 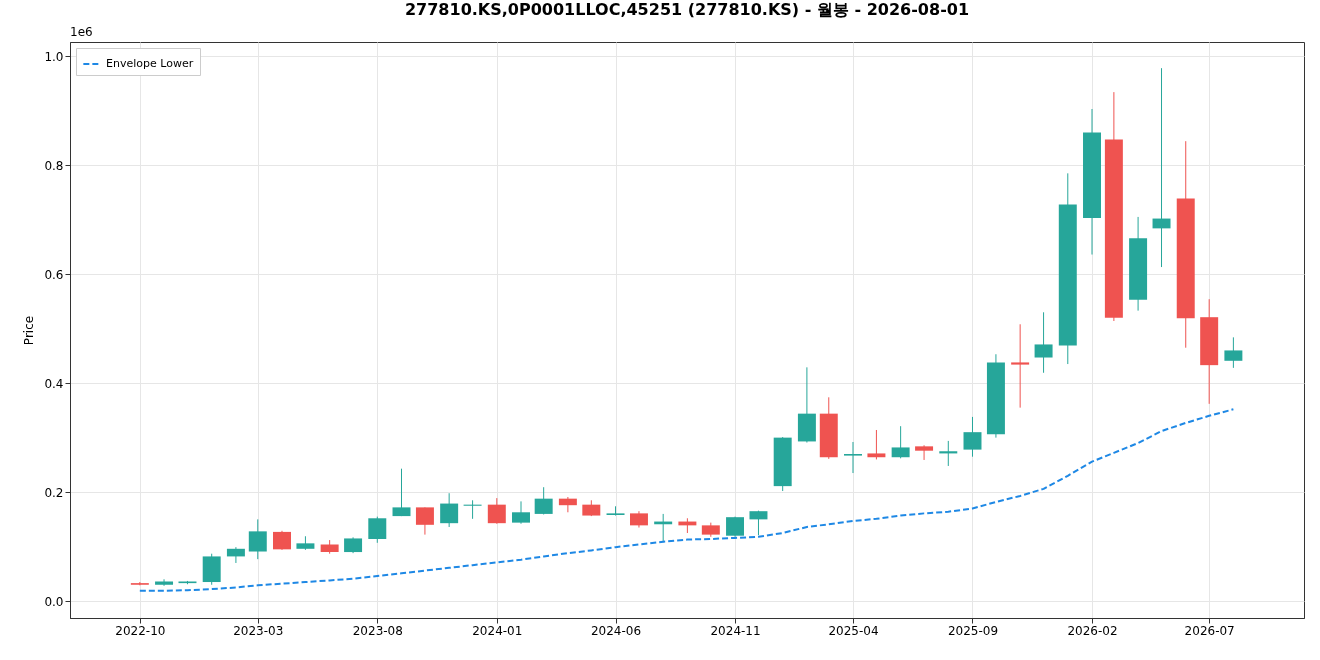 What do you see at coordinates (735, 630) in the screenshot?
I see `x-tick-label: 2024-11` at bounding box center [735, 630].